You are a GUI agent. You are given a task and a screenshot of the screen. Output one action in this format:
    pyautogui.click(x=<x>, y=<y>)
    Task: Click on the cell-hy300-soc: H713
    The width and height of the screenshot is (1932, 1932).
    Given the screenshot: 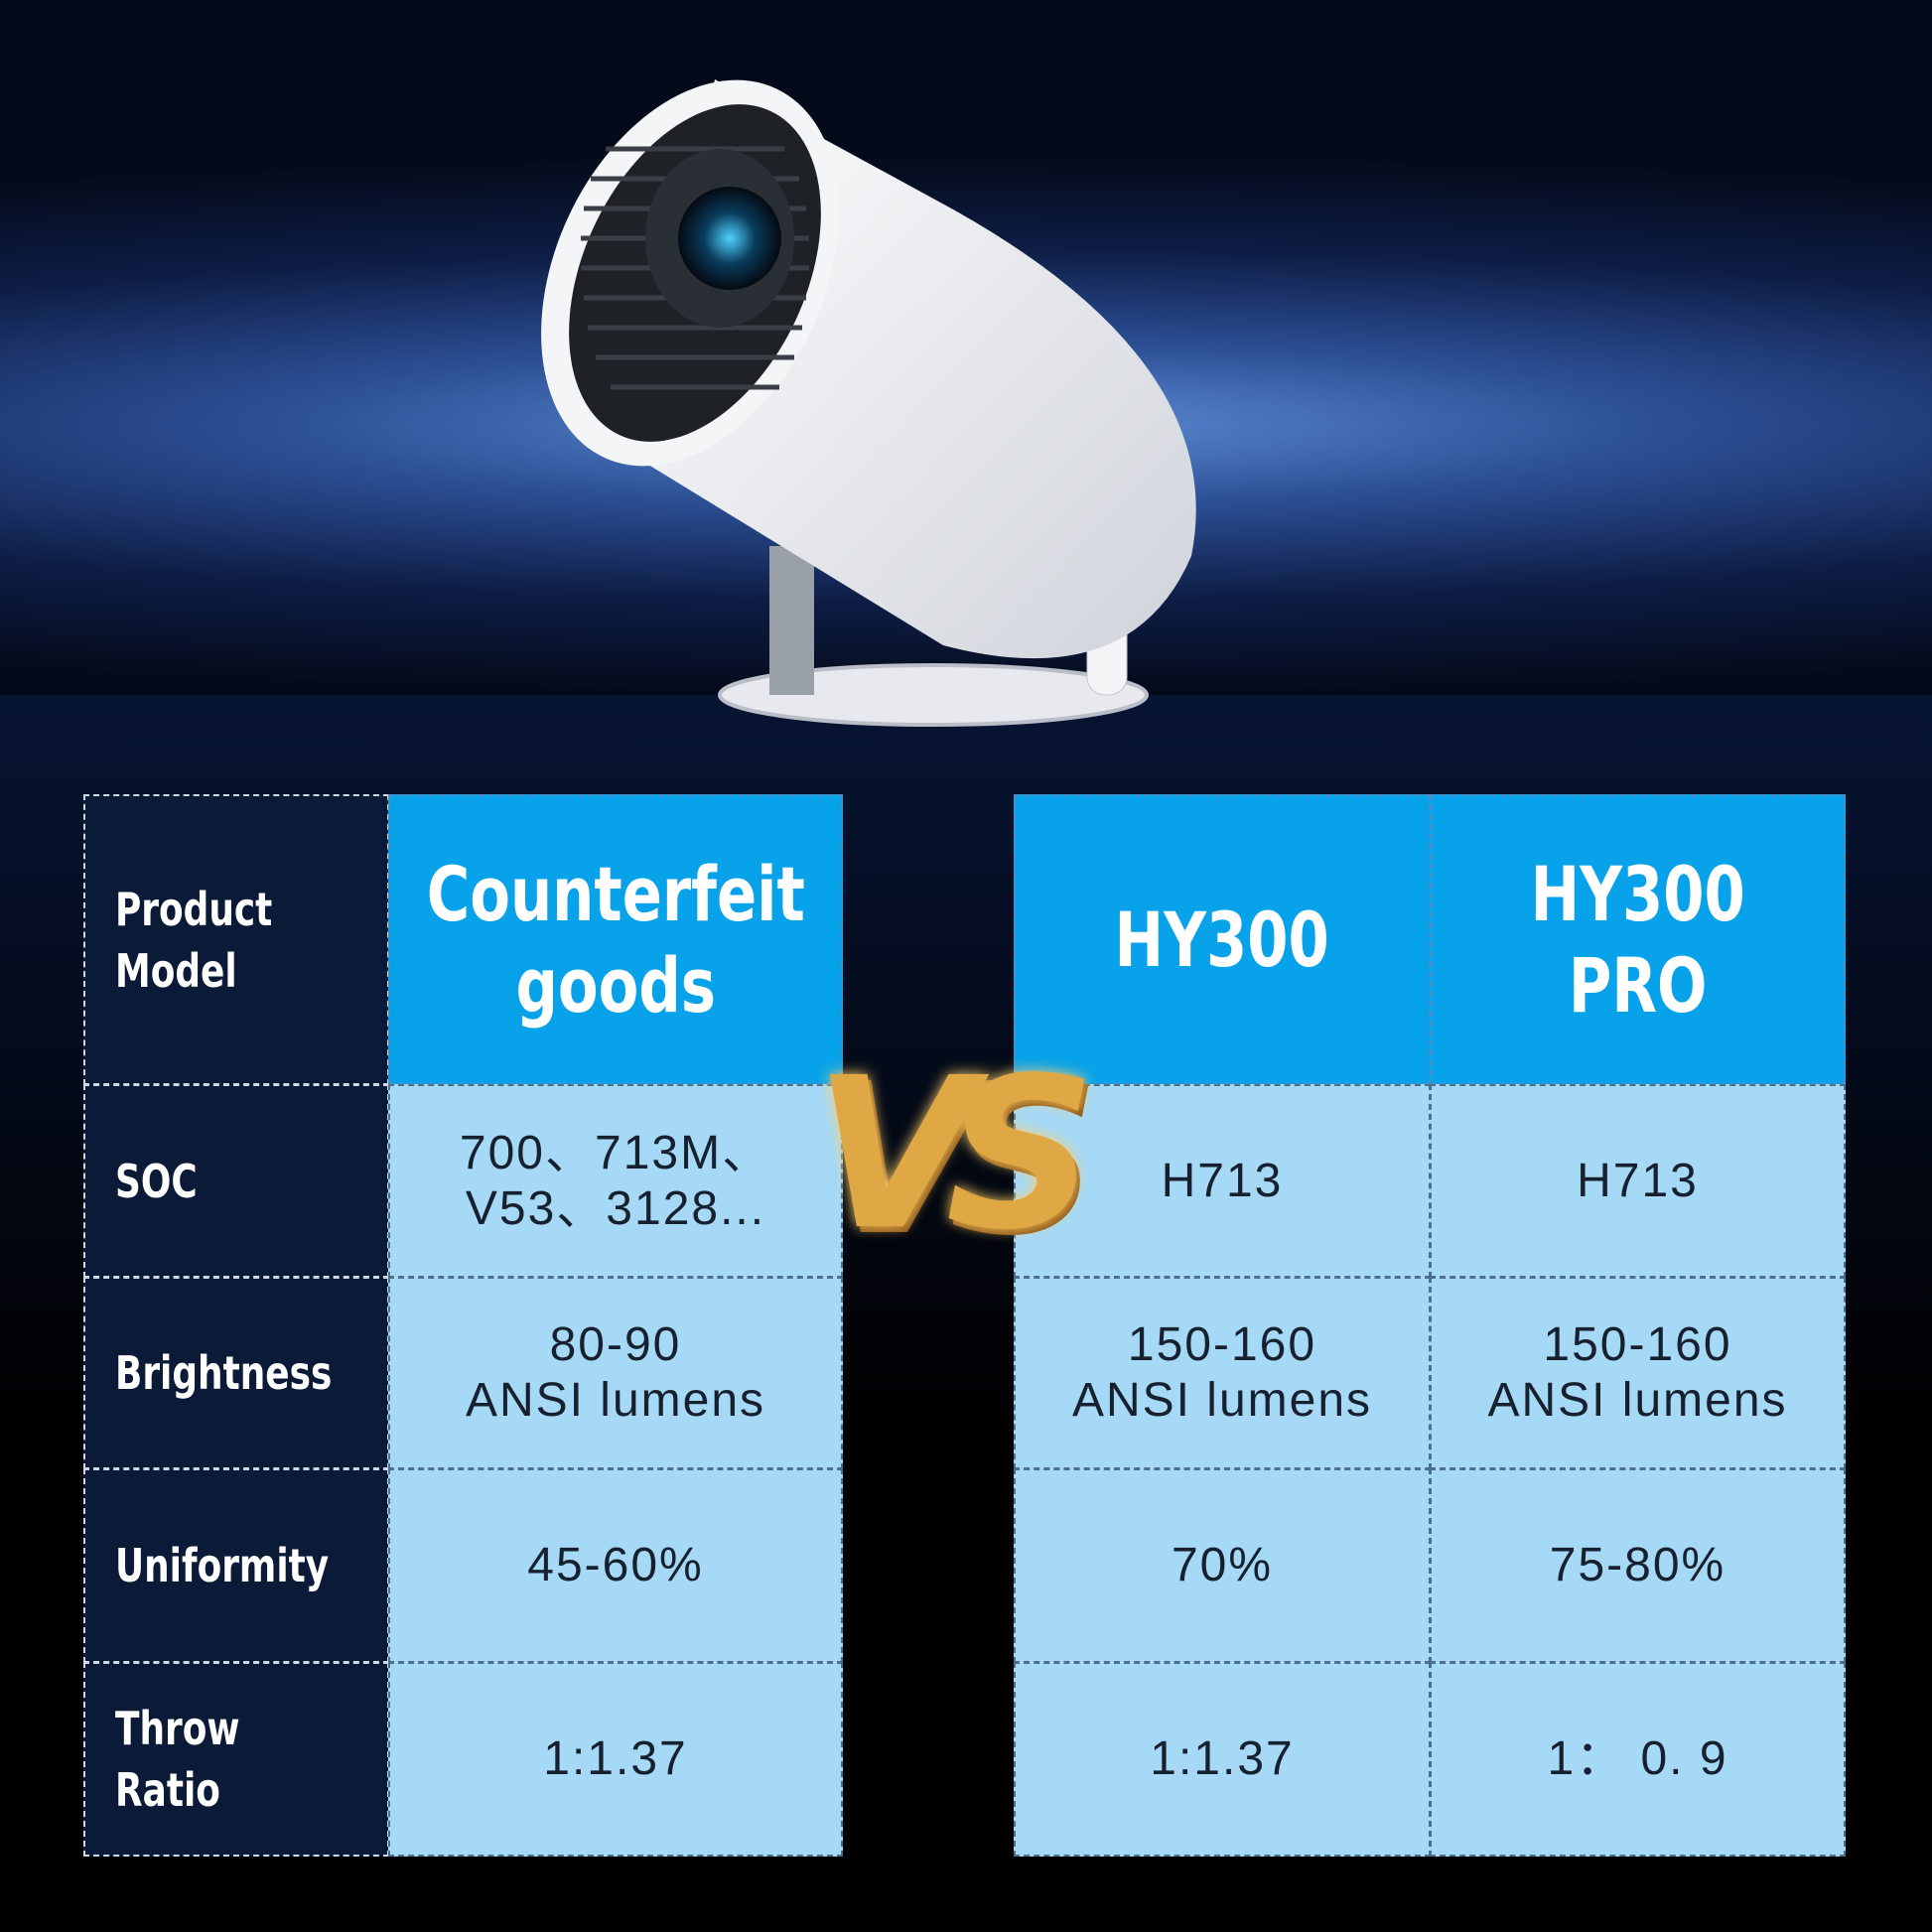 What is the action you would take?
    pyautogui.click(x=1223, y=1181)
    